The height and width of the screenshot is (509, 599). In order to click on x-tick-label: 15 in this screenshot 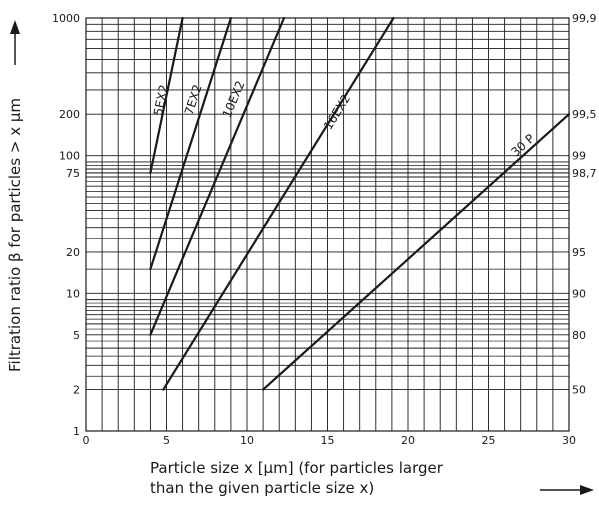, I will do `click(328, 440)`.